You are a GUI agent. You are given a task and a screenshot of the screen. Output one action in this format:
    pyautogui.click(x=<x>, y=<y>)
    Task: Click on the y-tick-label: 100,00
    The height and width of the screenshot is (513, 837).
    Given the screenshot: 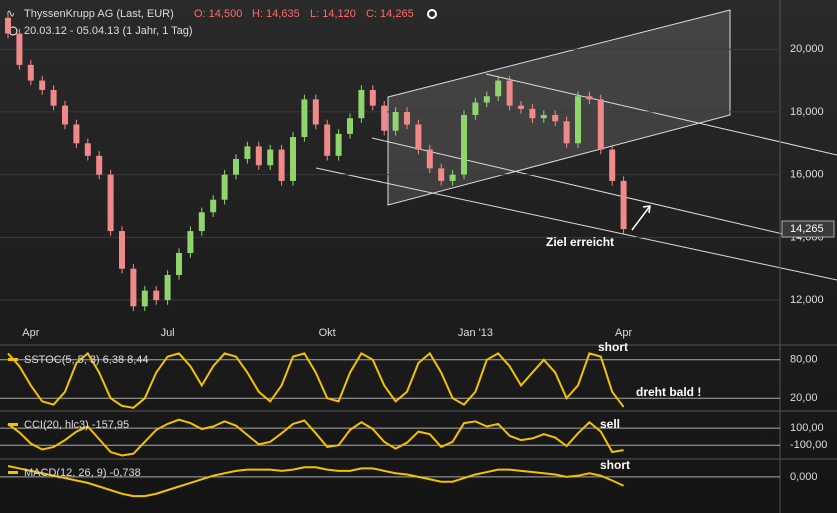 What is the action you would take?
    pyautogui.click(x=807, y=428)
    